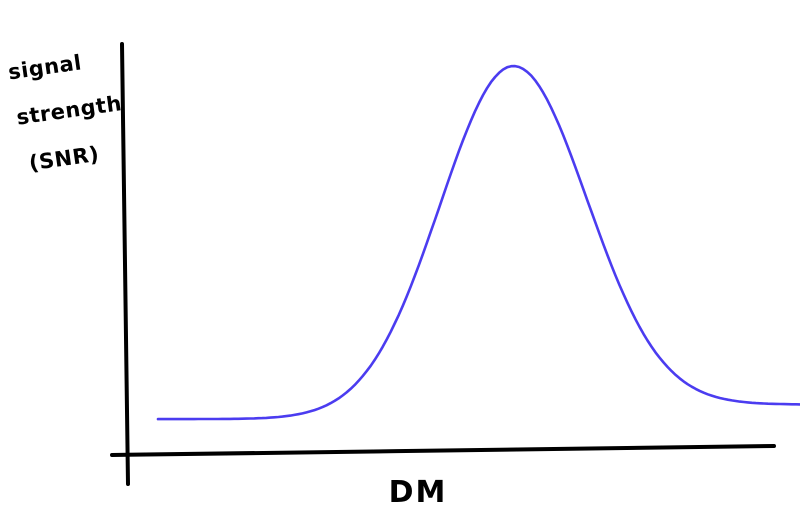 The image size is (800, 520). What do you see at coordinates (443, 450) in the screenshot?
I see `x-axis` at bounding box center [443, 450].